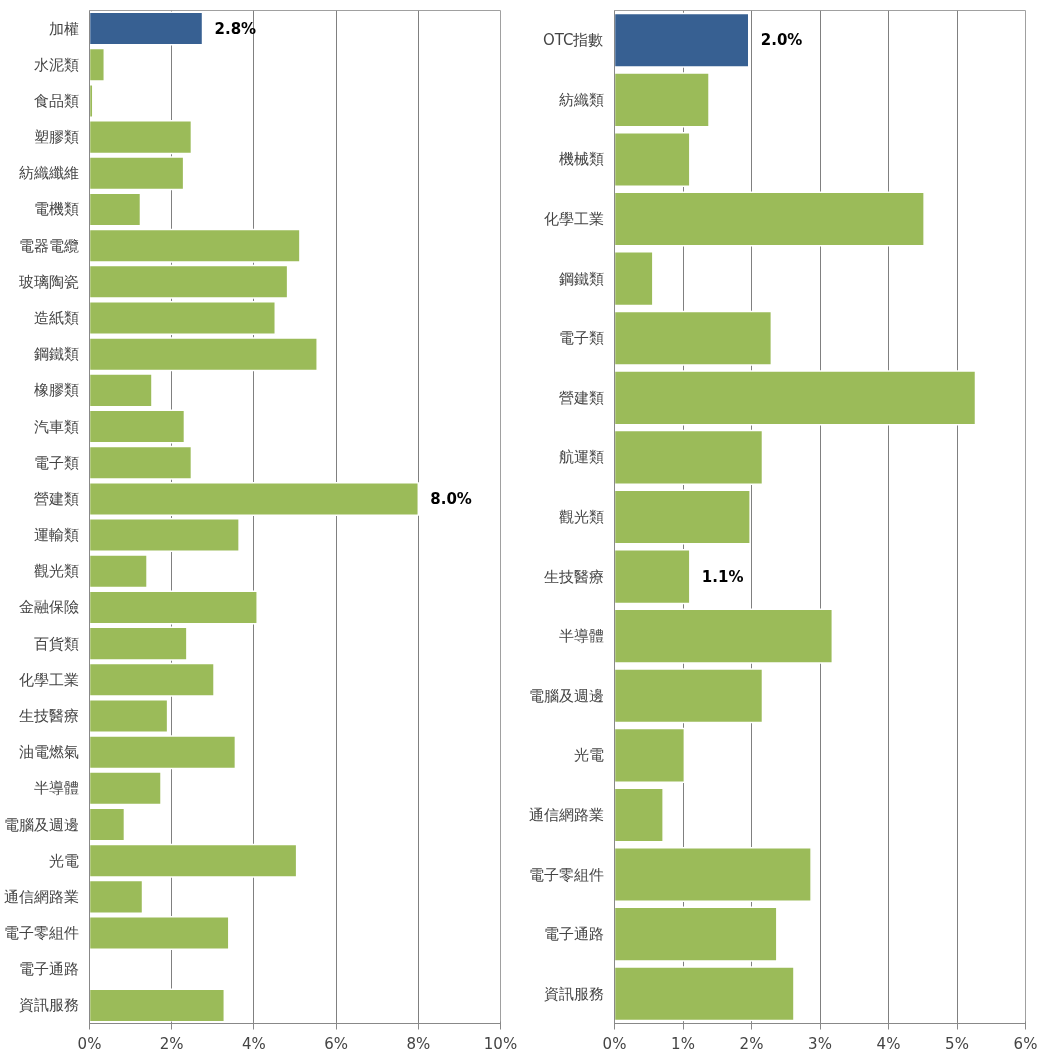 This screenshot has height=1062, width=1053. I want to click on x-tick-label: 3%, so click(820, 1043).